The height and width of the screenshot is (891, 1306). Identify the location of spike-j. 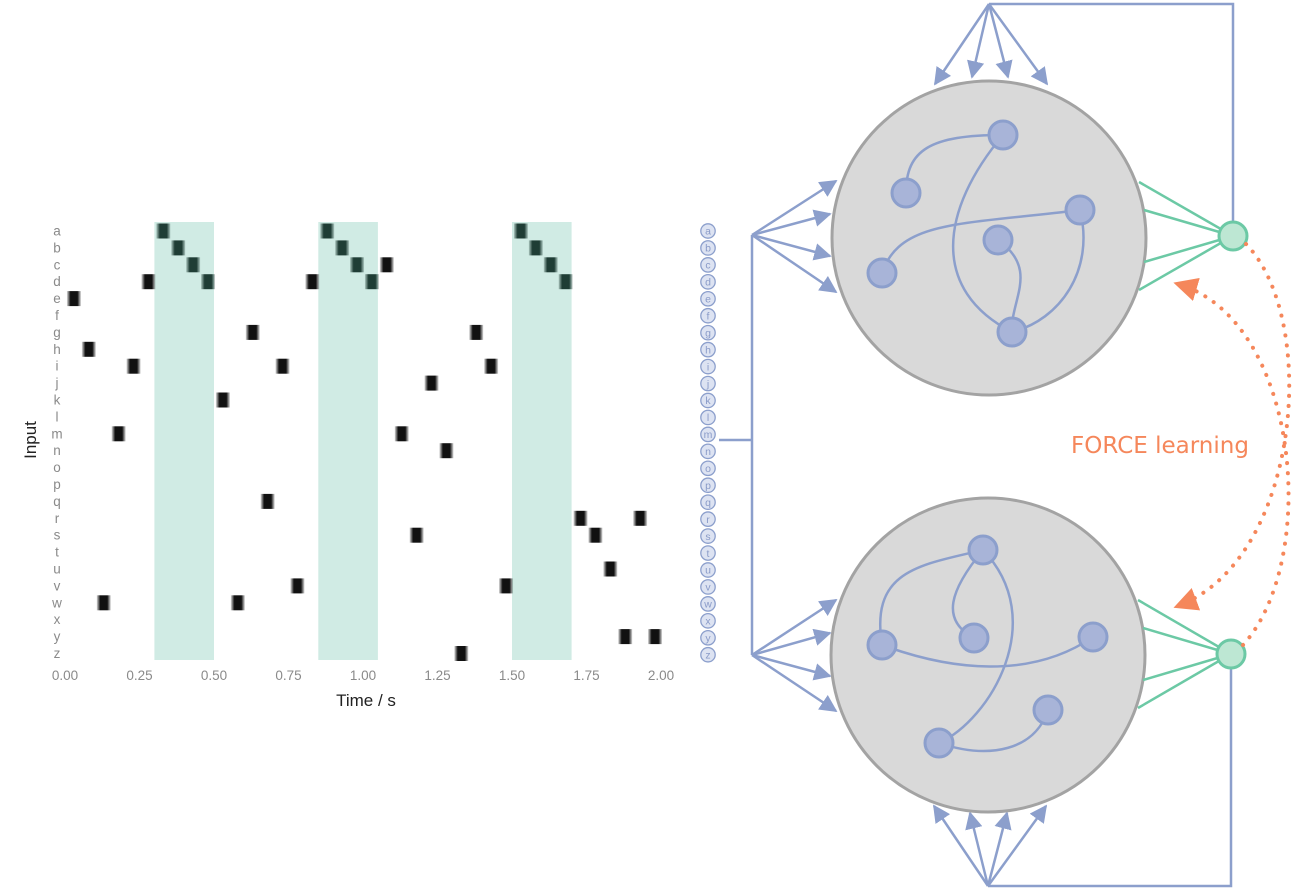
(431, 383).